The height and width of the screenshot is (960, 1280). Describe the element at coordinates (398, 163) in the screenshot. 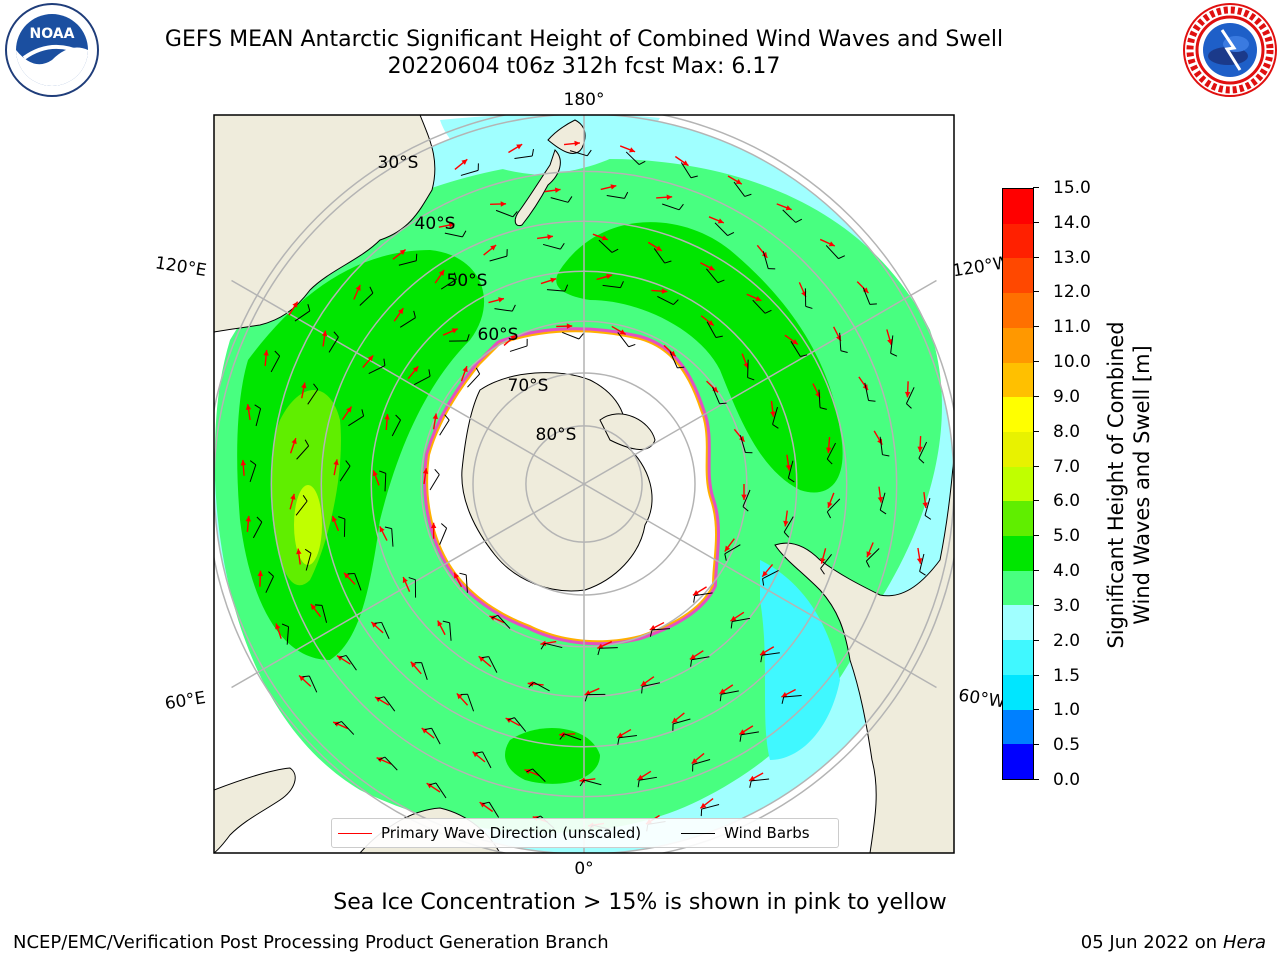

I see `latitude-label: 30°S` at that location.